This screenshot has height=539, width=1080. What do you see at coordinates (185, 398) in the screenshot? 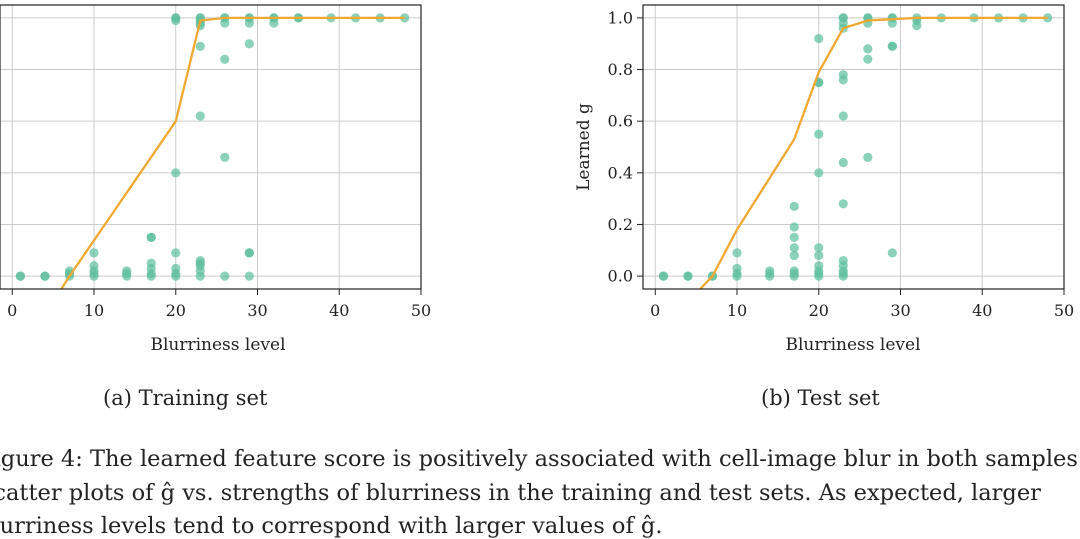
I see `panel-a-caption: (a) Training set` at bounding box center [185, 398].